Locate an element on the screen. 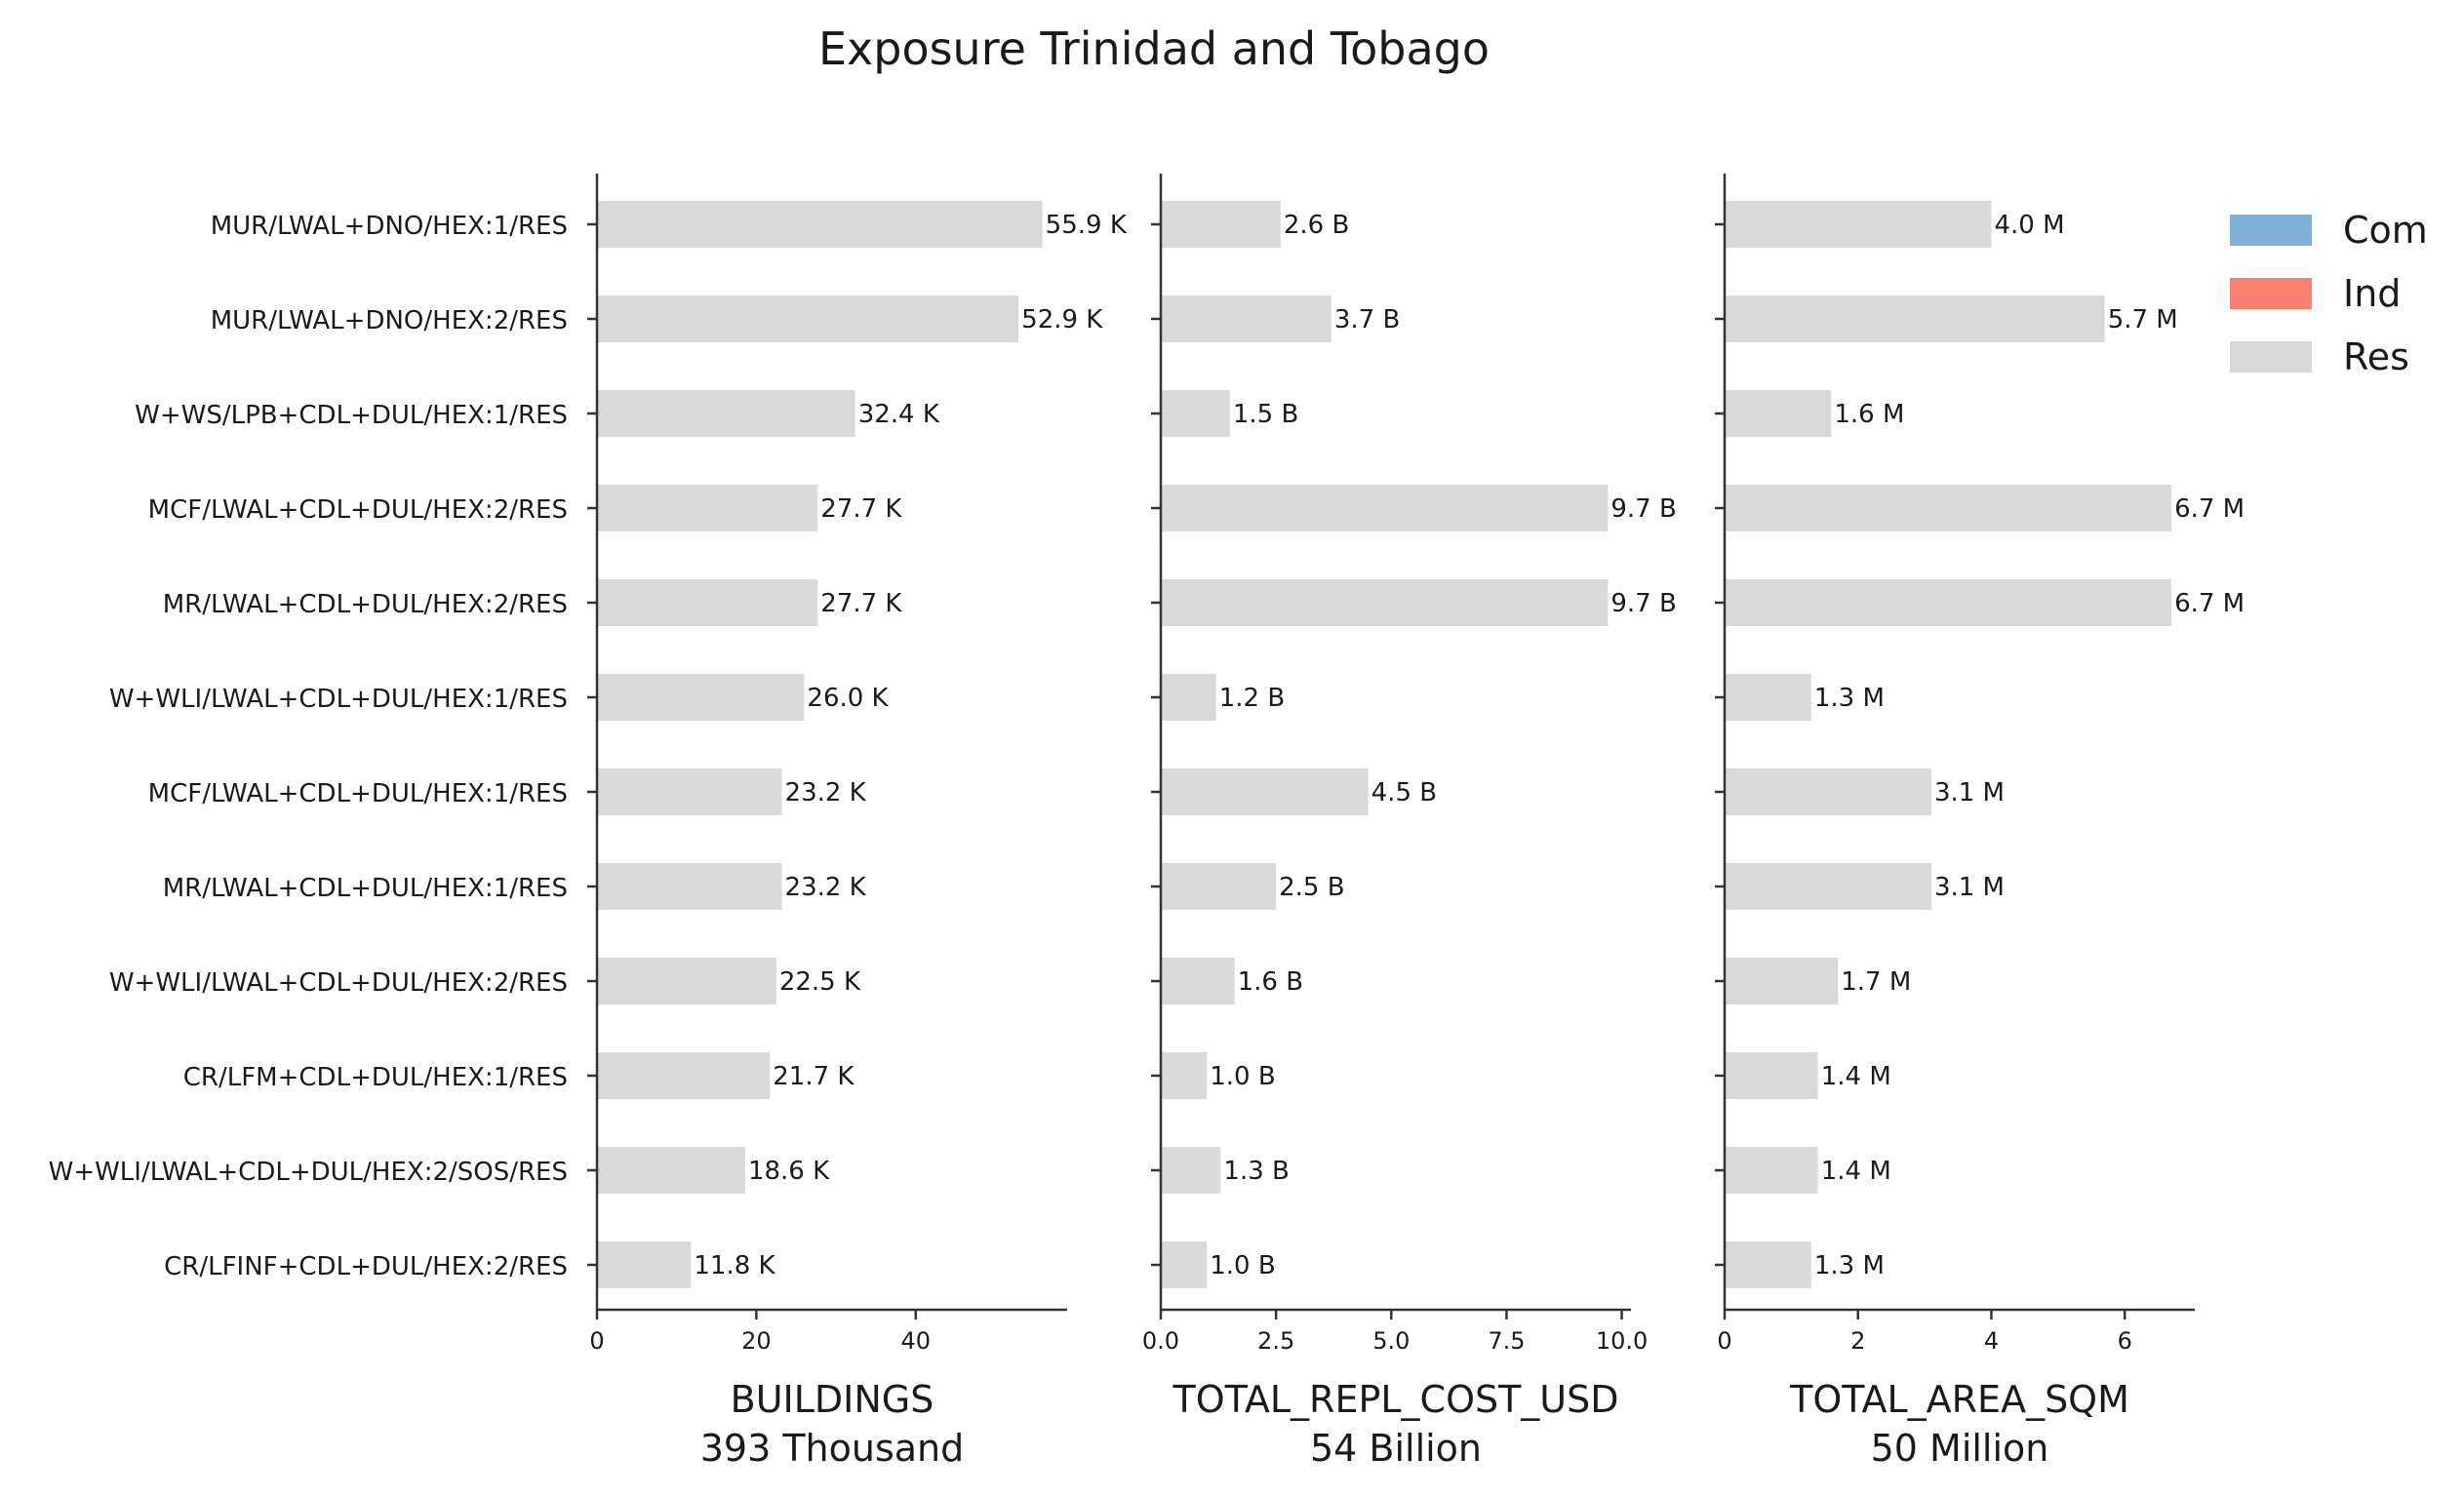  legend-label-ind: Ind is located at coordinates (2372, 293).